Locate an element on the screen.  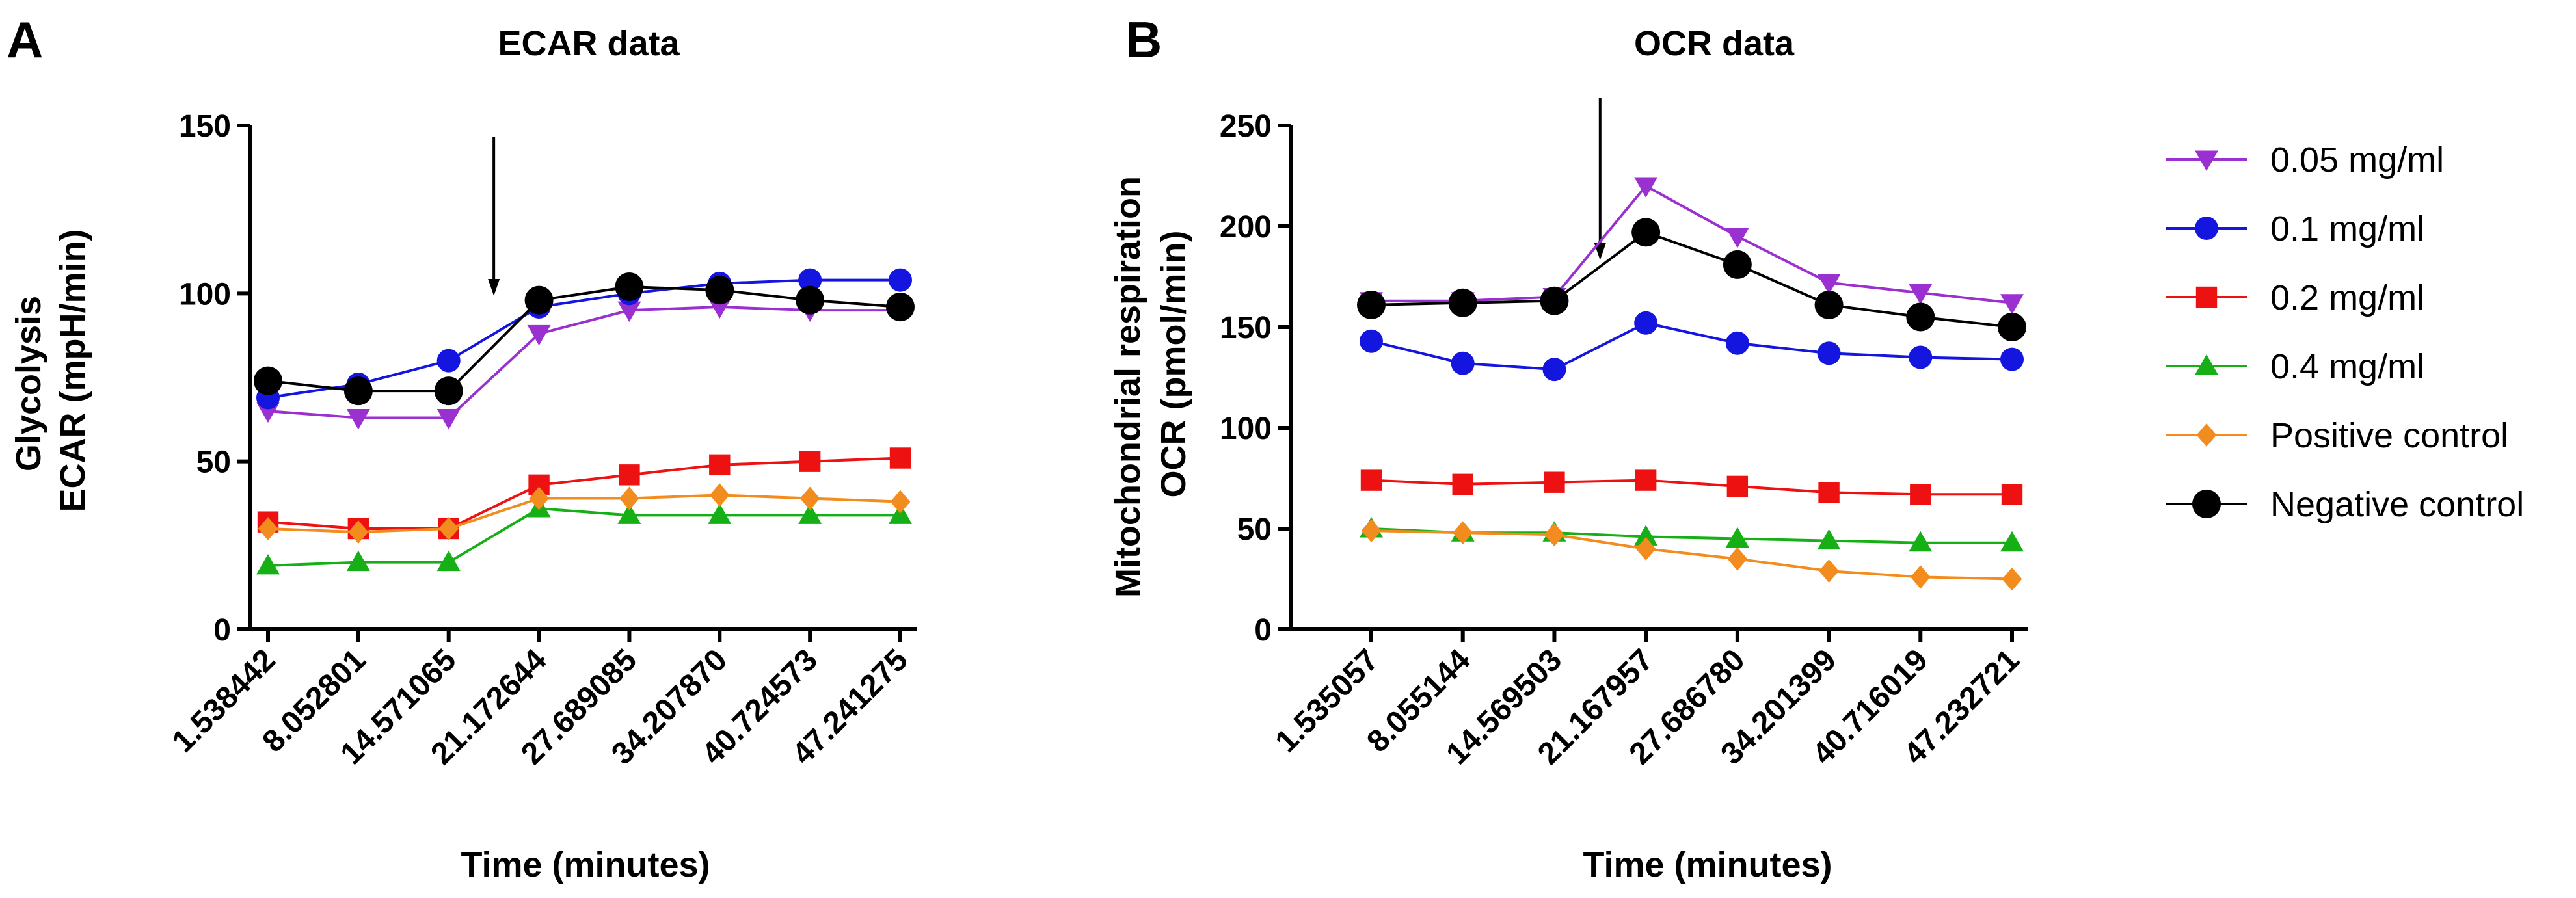
legend-item-negative-control: Negative control is located at coordinates (2345, 504).